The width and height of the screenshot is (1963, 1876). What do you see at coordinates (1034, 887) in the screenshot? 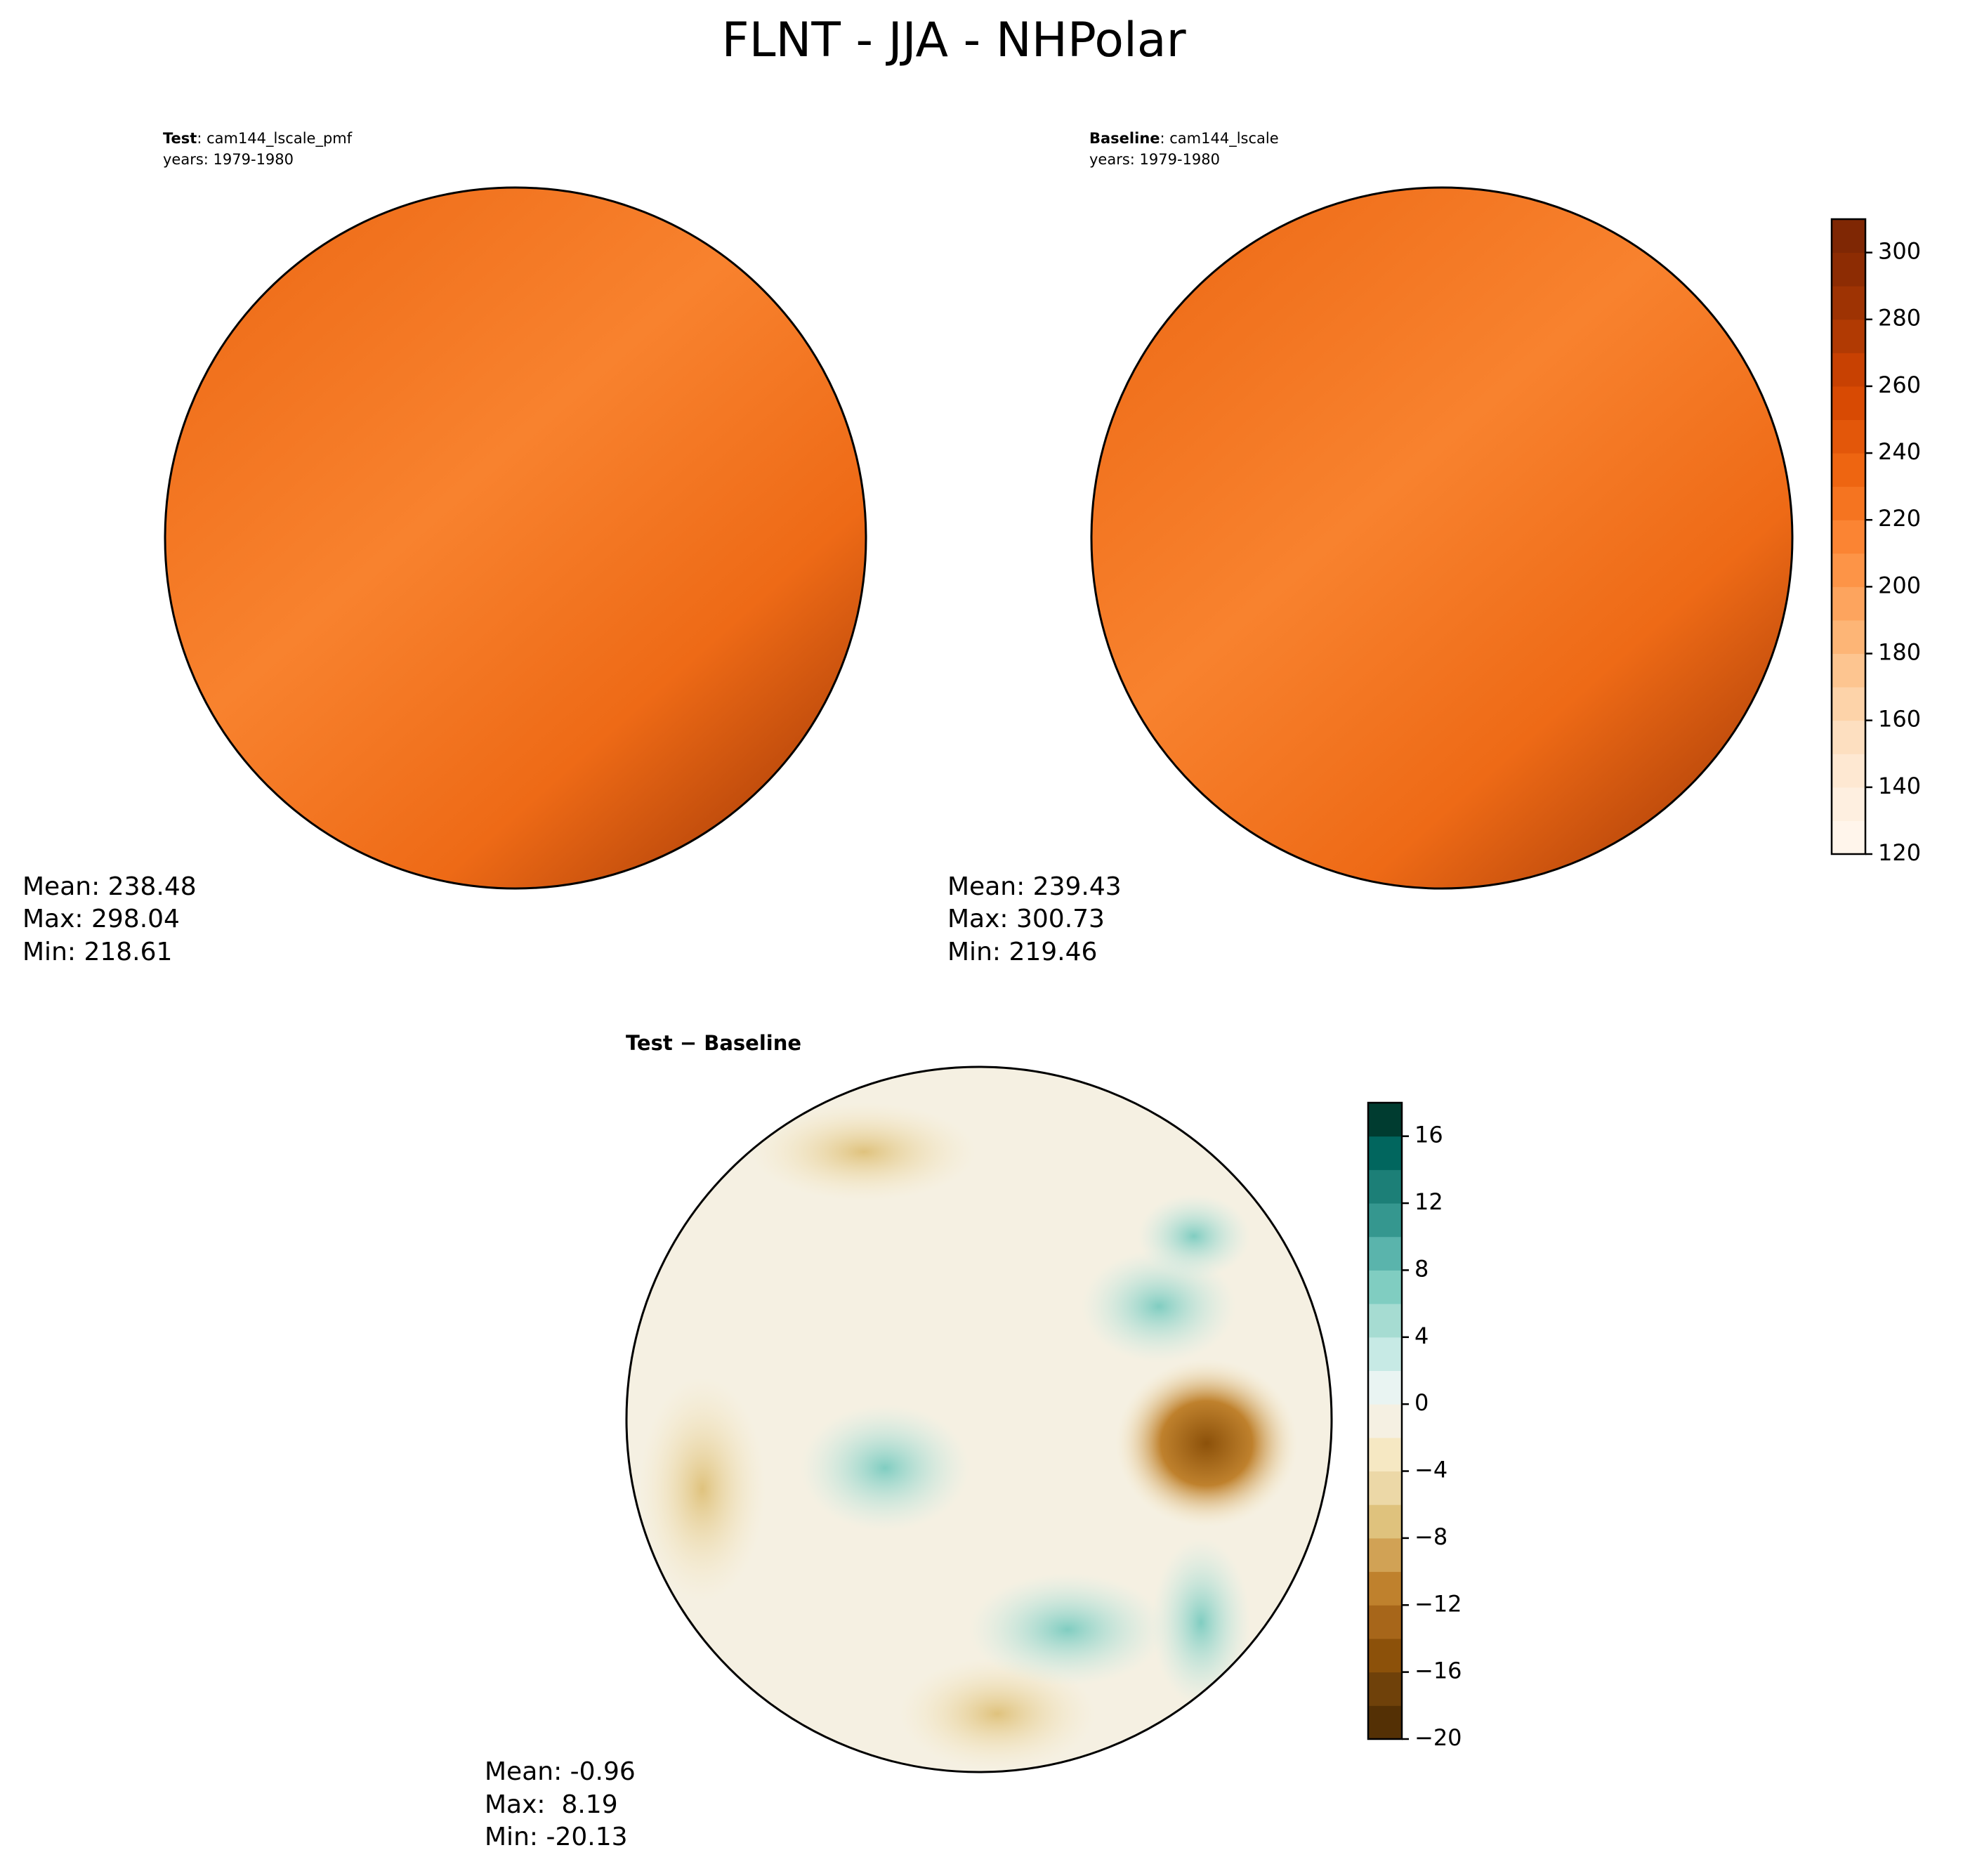
I see `stat: Mean: 239.43` at bounding box center [1034, 887].